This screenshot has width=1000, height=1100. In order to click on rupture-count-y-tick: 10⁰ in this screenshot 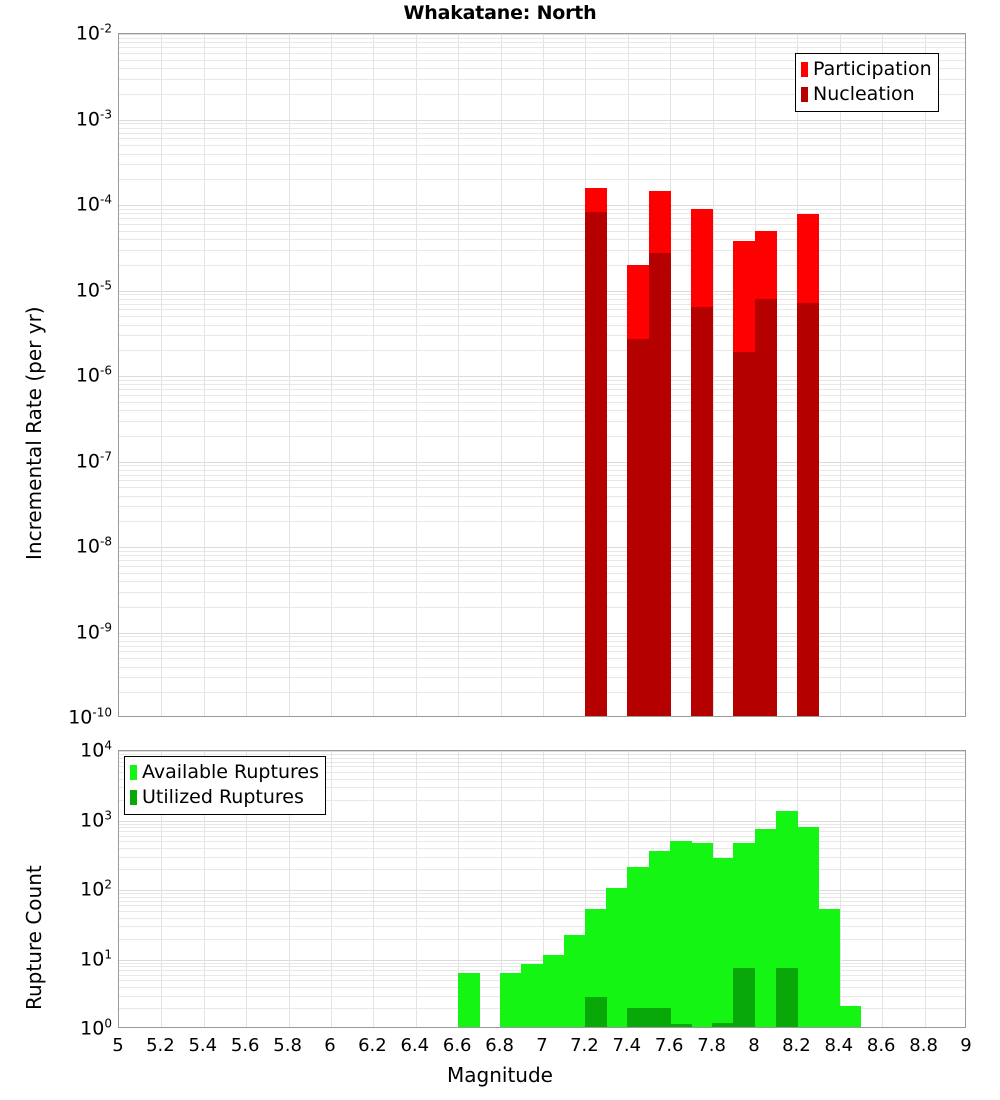, I will do `click(96, 1028)`.